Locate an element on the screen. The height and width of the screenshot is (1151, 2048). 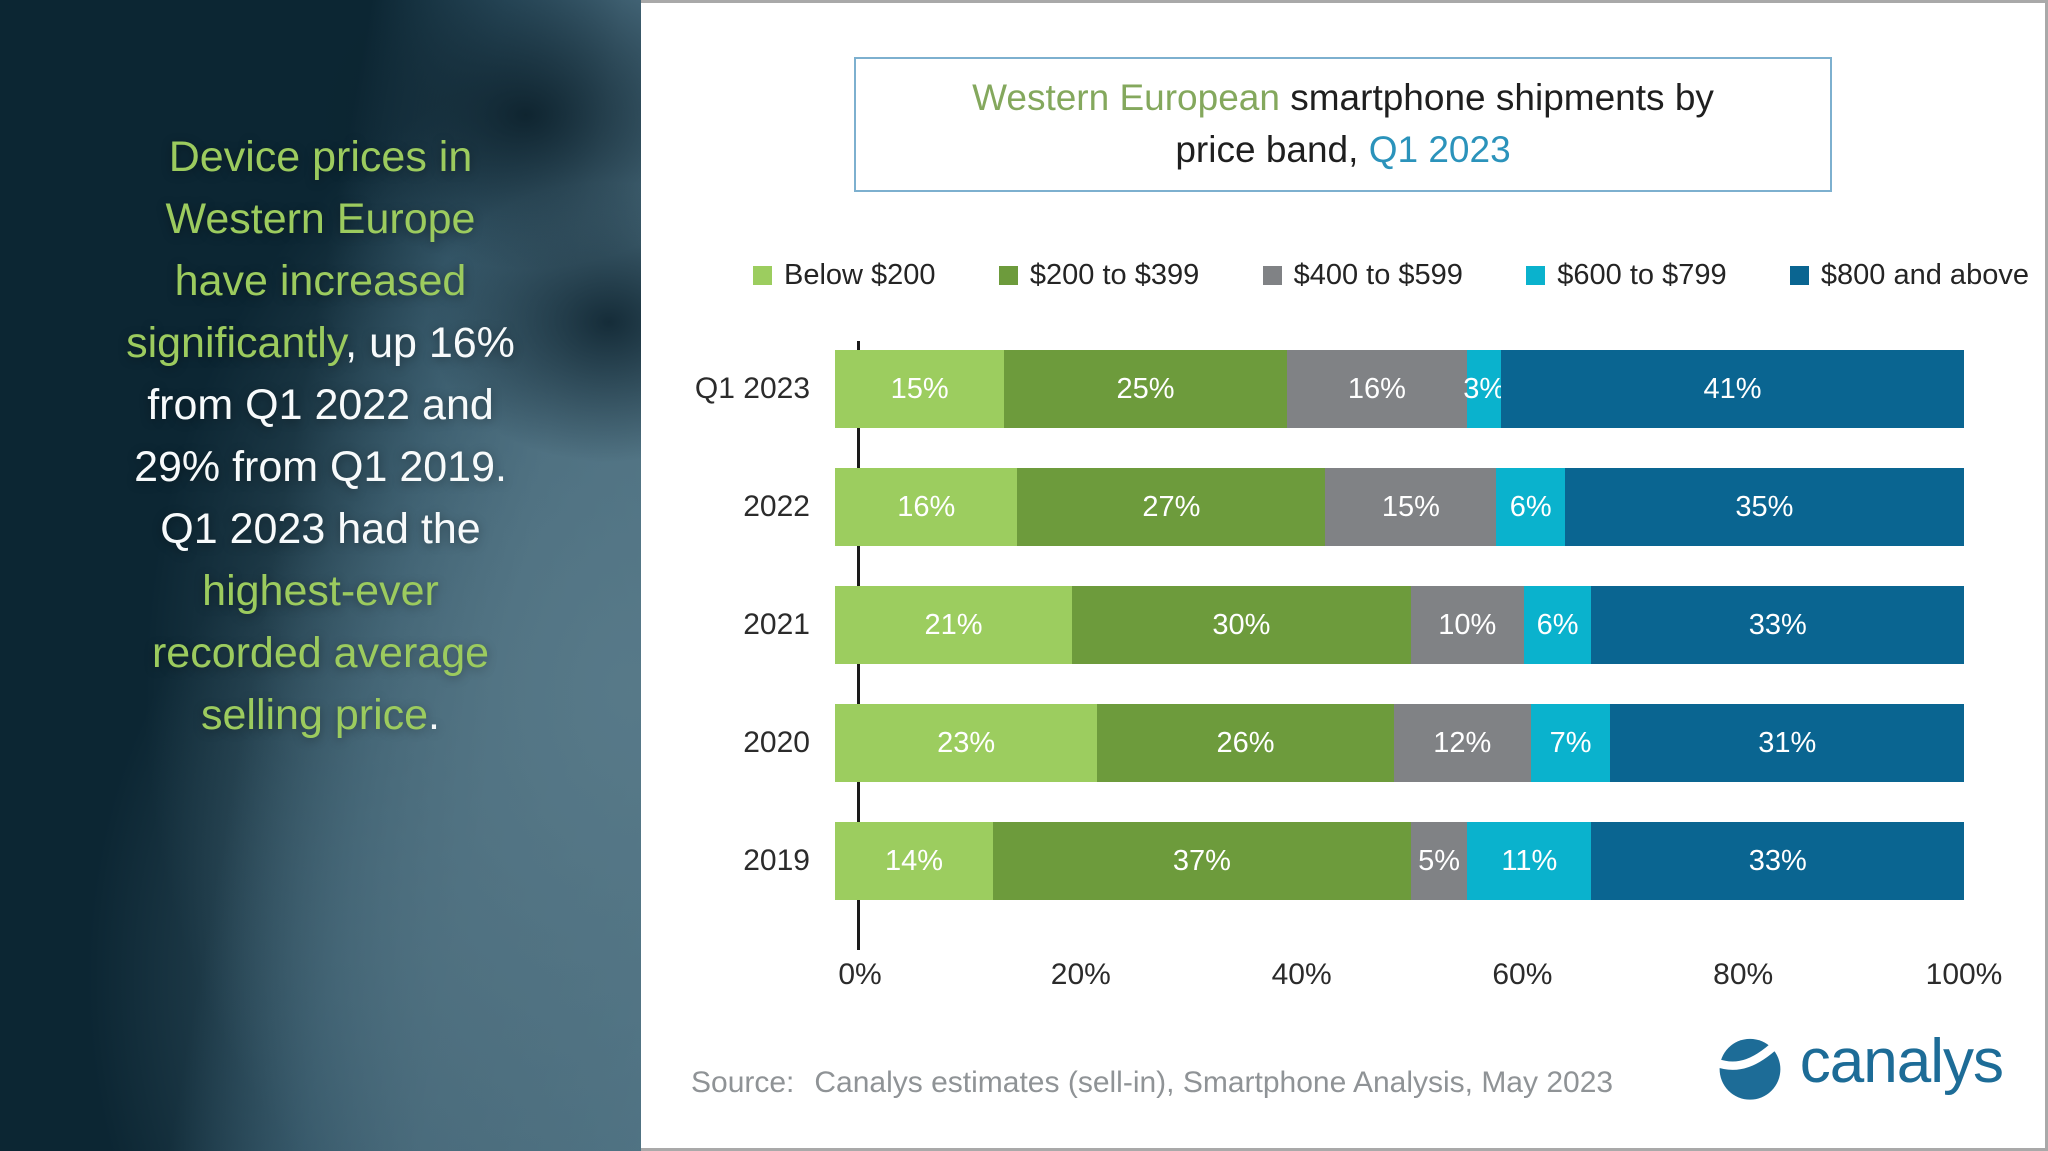
legend-item: $600 to $799 is located at coordinates (1626, 275).